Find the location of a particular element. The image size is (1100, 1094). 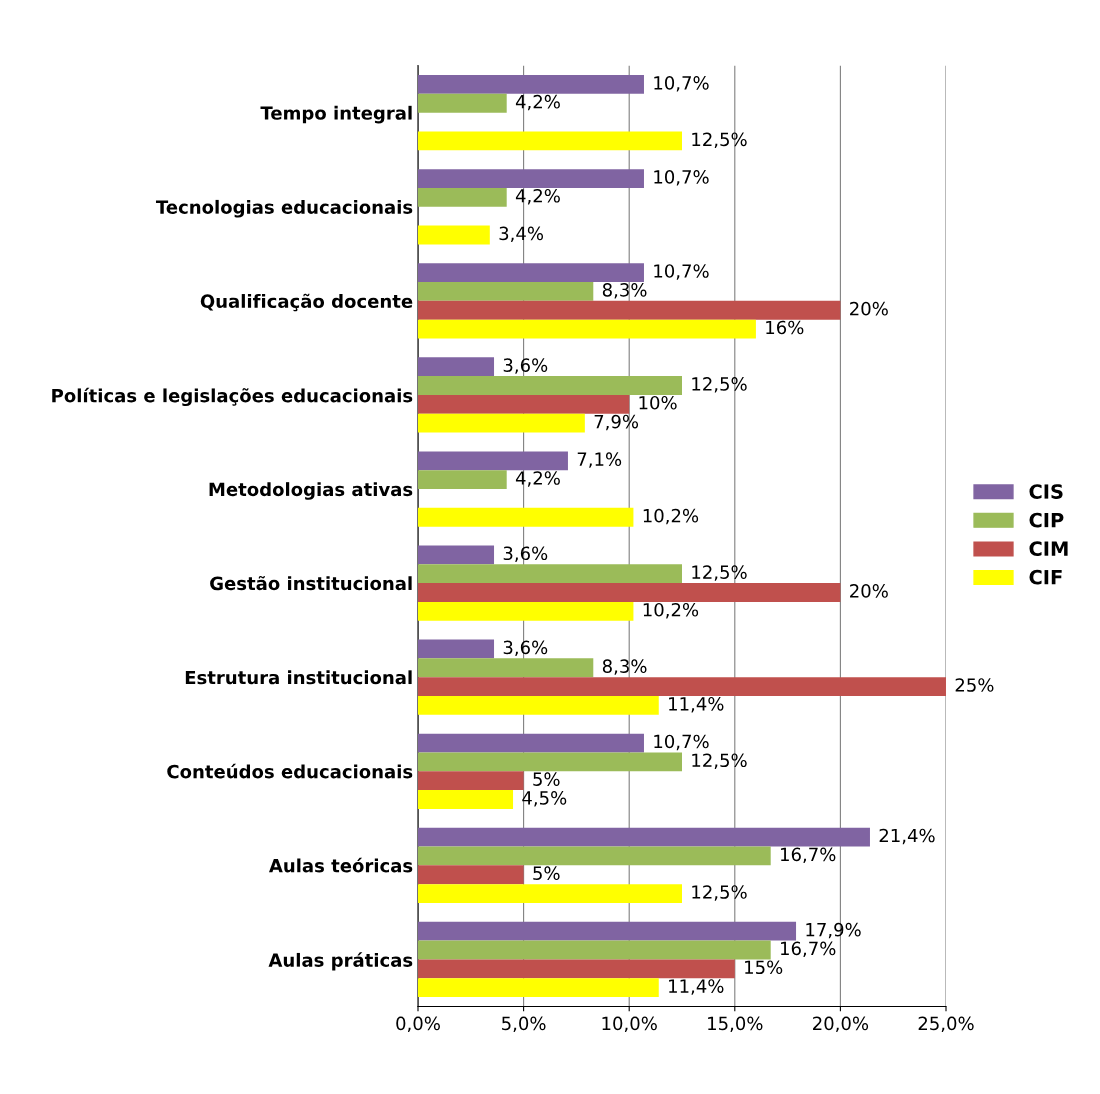

y-tick-label: Tempo integral is located at coordinates (336, 114).